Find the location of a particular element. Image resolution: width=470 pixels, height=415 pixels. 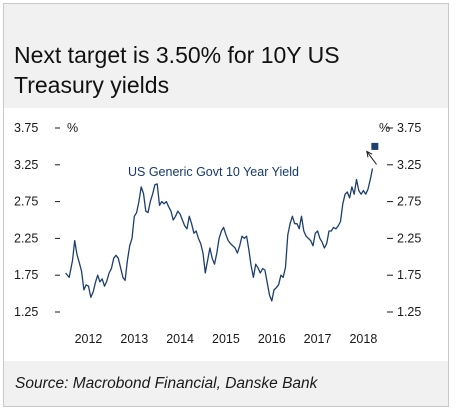

source-note: Source: Macrobond Financial, Danske Bank is located at coordinates (166, 383).